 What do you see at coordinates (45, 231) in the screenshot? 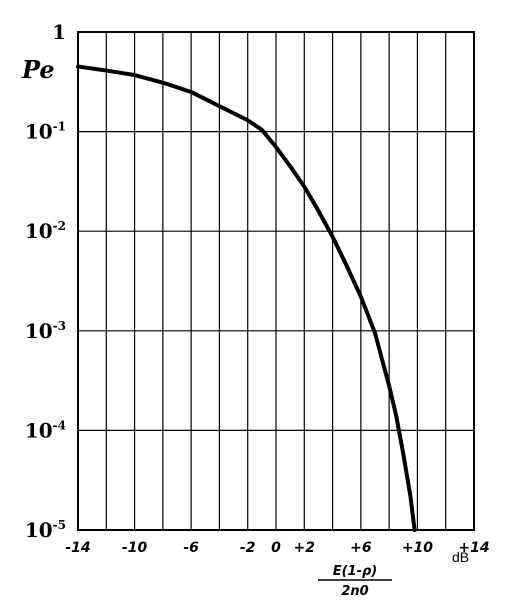
I see `y-tick-label: 10-2` at bounding box center [45, 231].